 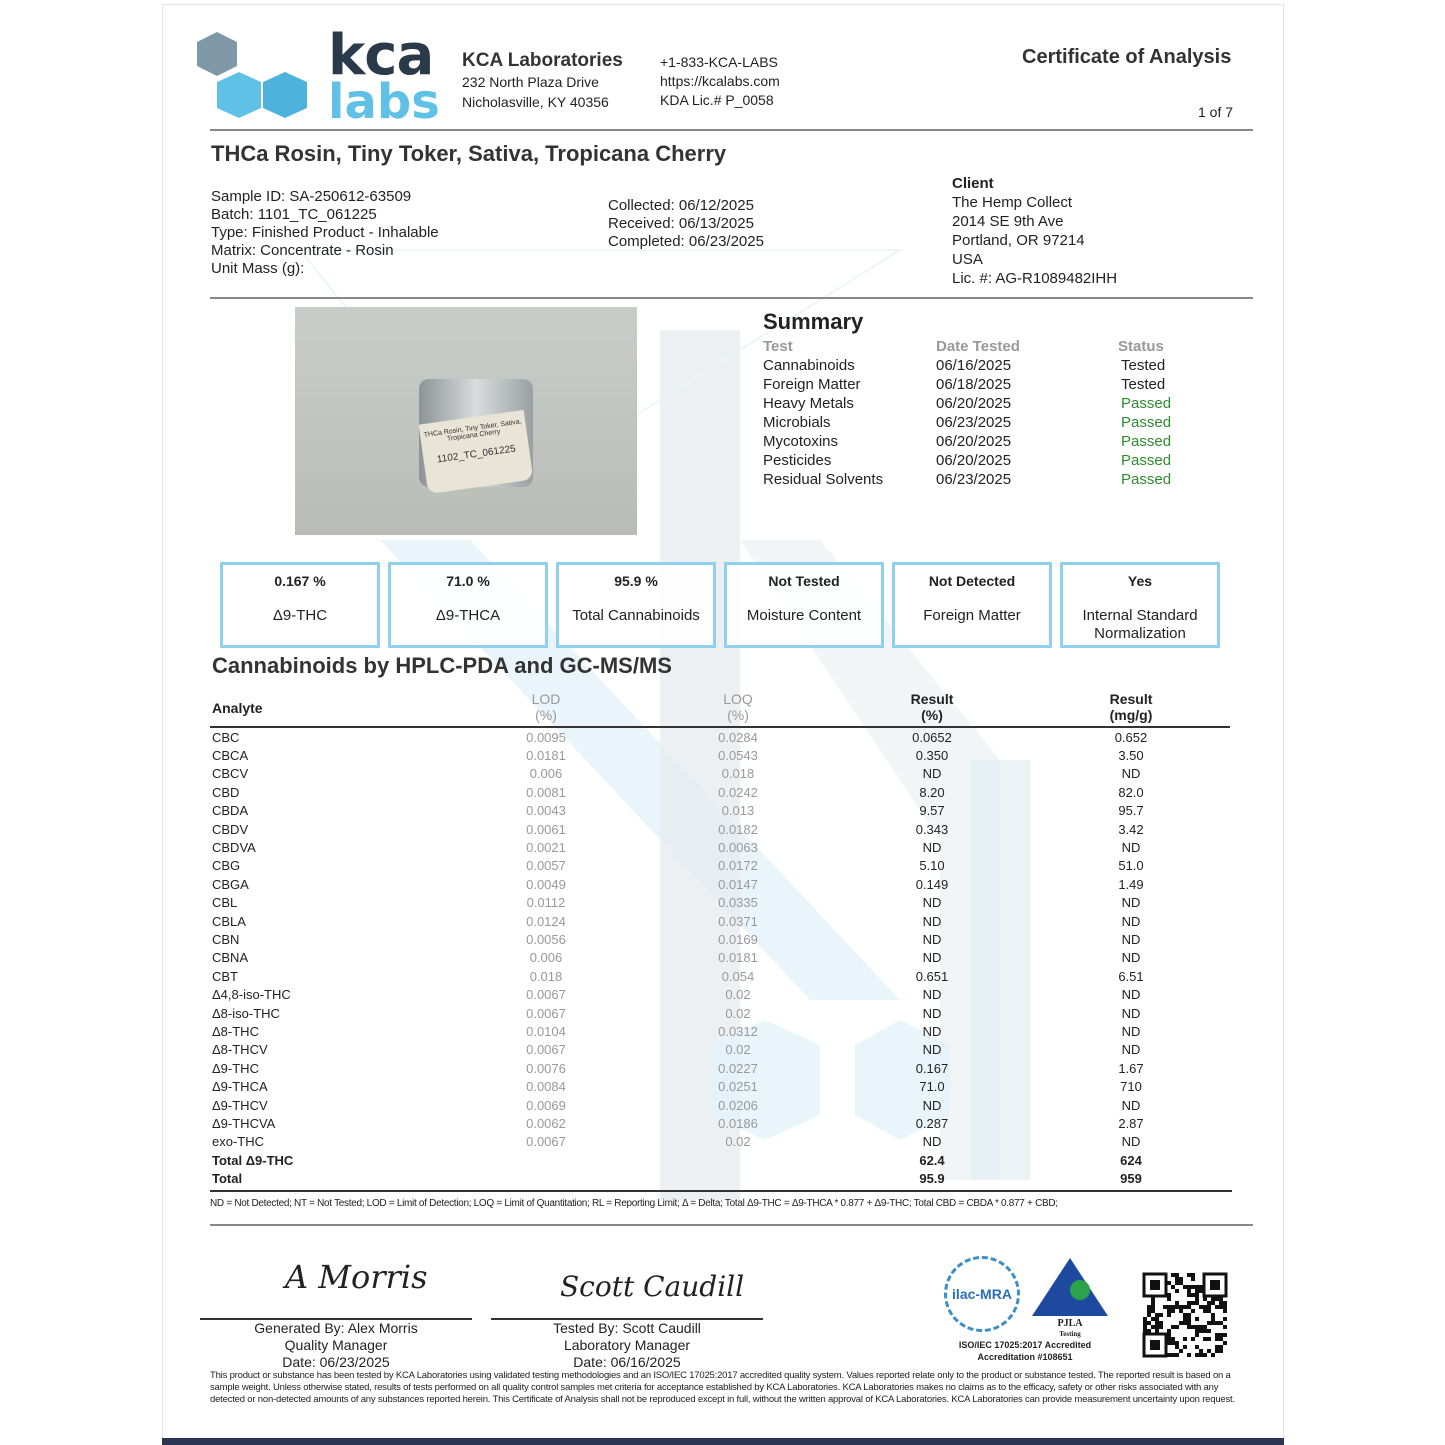 I want to click on highlight-box: 0.167 % Δ9-THC, so click(x=300, y=605).